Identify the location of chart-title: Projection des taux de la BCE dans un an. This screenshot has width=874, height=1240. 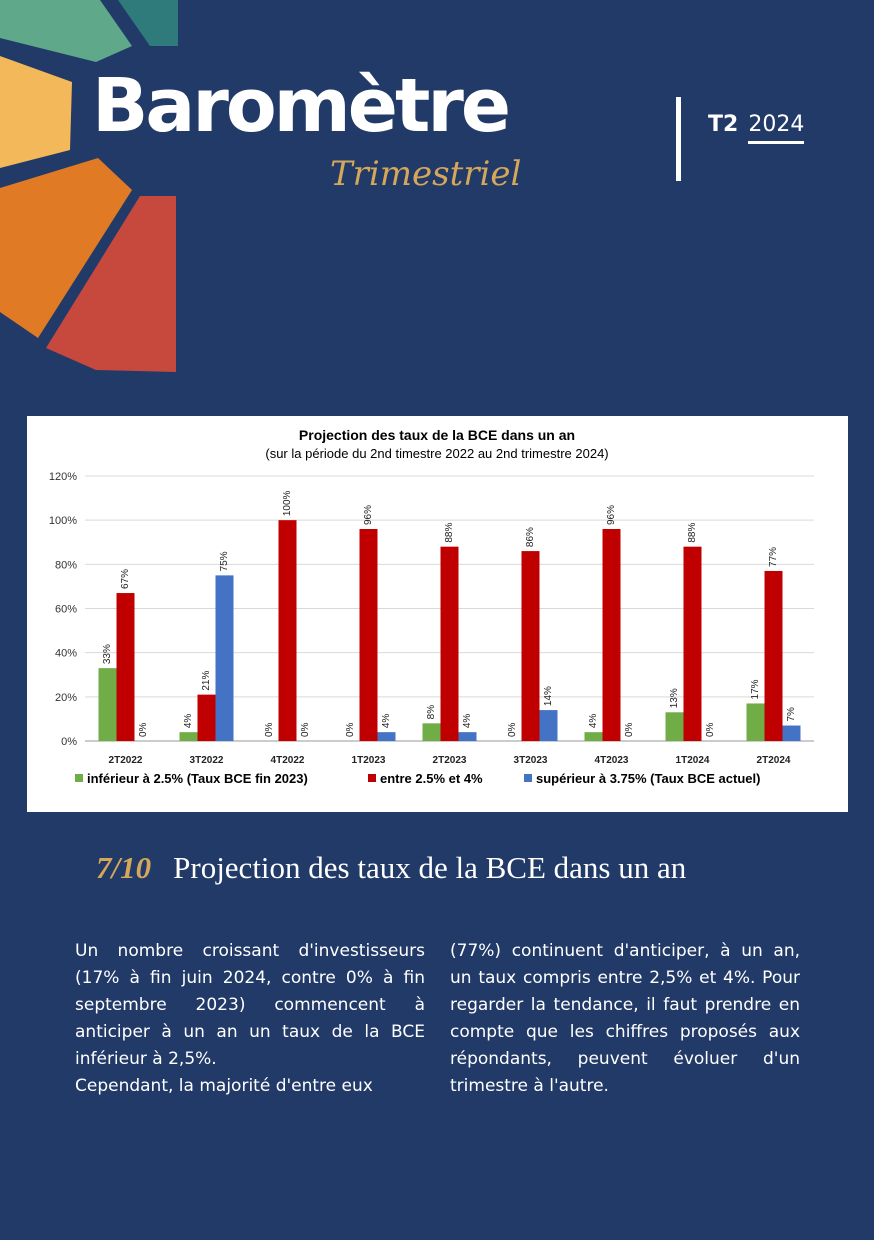
(437, 435).